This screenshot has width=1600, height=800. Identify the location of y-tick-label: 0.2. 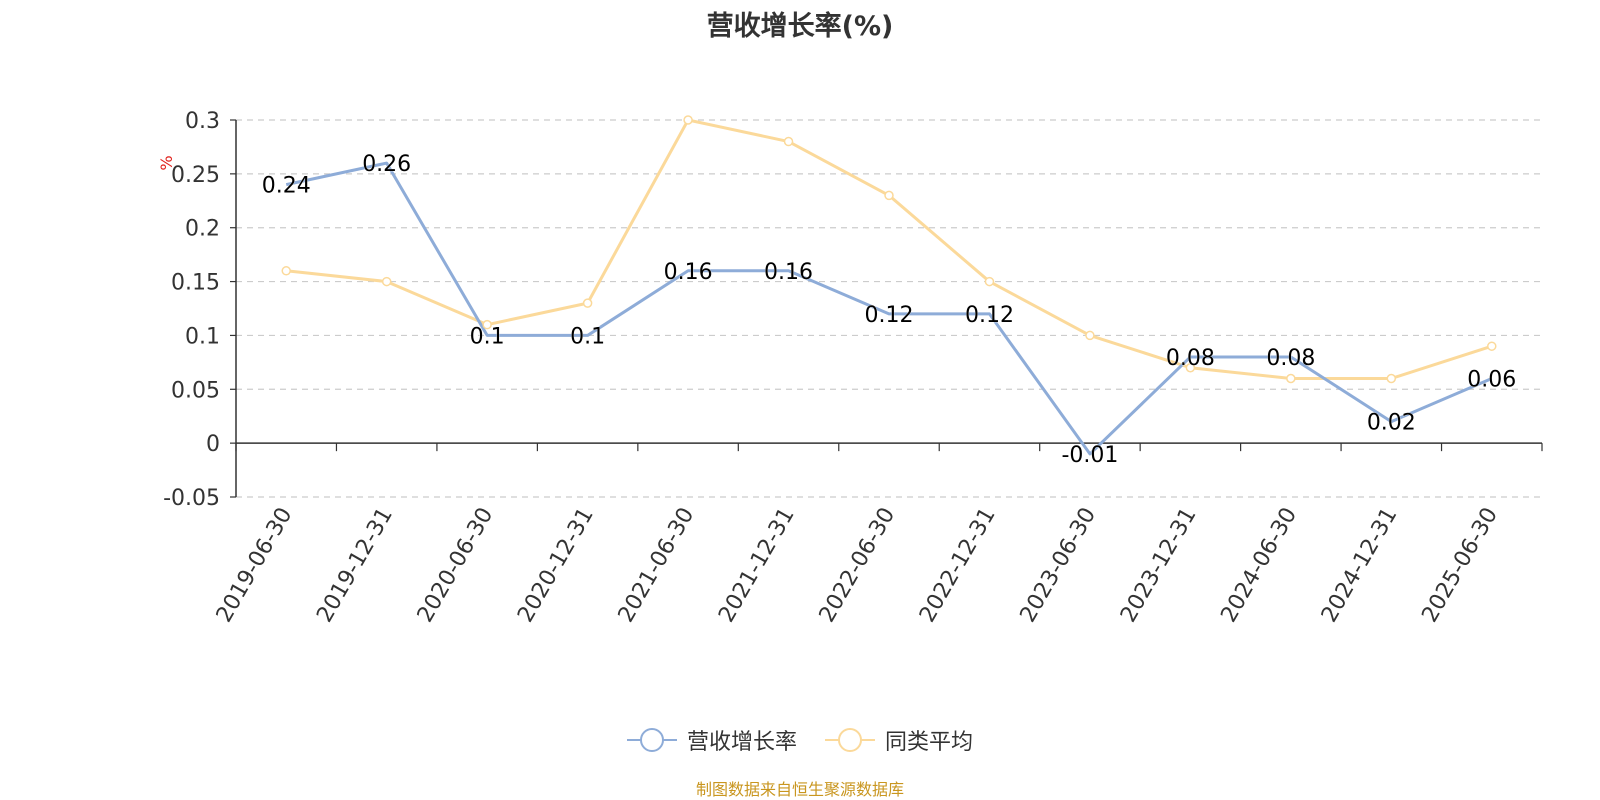
(202, 229).